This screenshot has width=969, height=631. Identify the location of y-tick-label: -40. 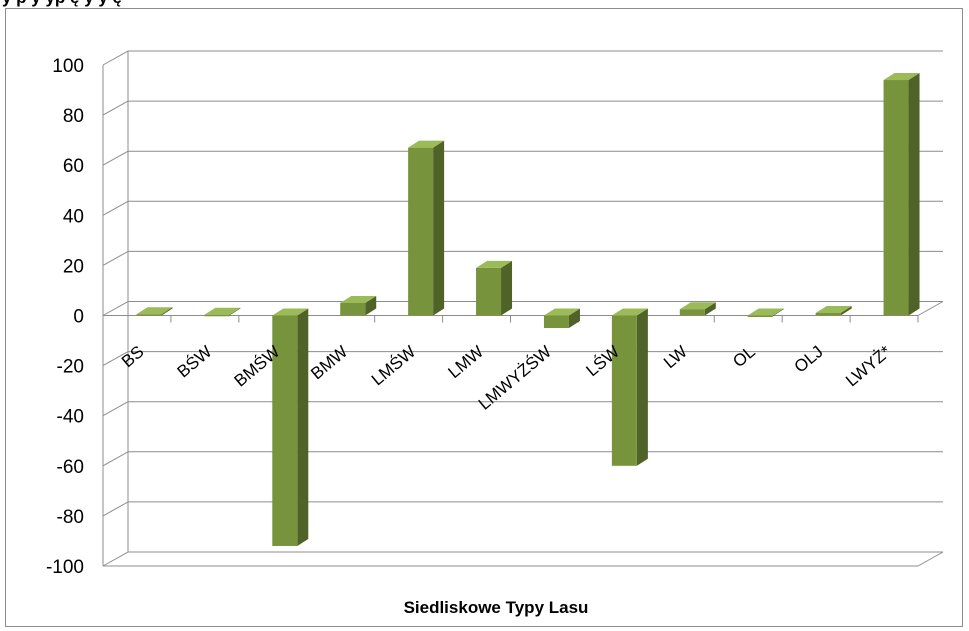
(70, 417).